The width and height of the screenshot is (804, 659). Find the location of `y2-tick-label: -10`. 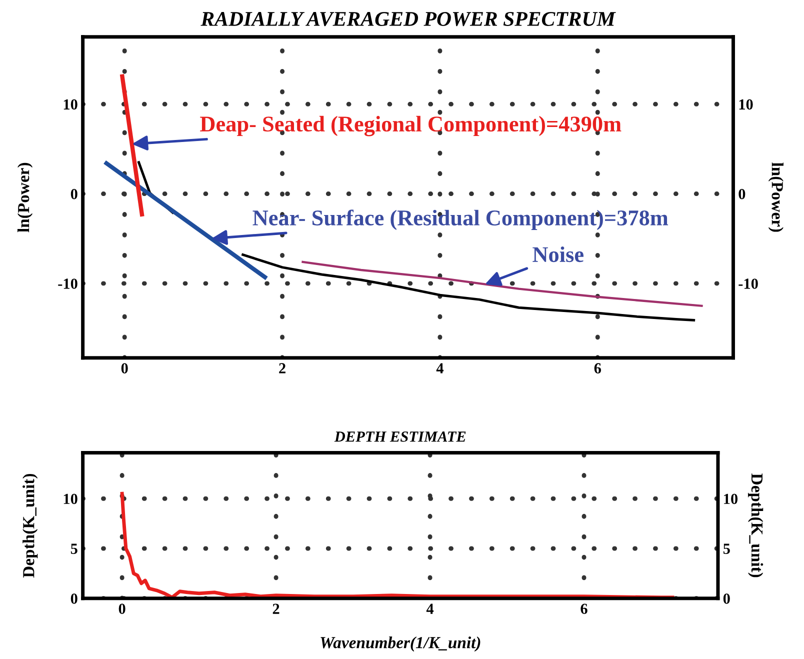

y2-tick-label: -10 is located at coordinates (748, 283).